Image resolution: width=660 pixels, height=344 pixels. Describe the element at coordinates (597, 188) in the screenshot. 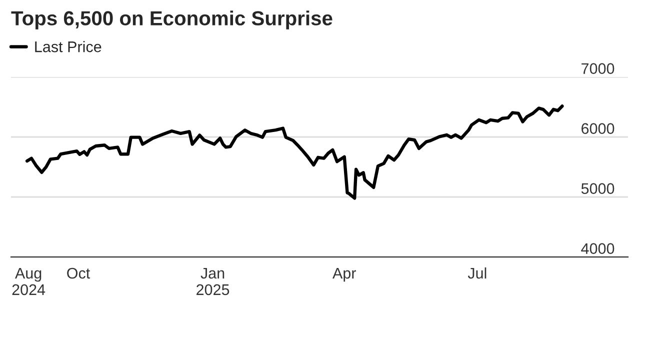

I see `y-tick-label: 5000` at that location.